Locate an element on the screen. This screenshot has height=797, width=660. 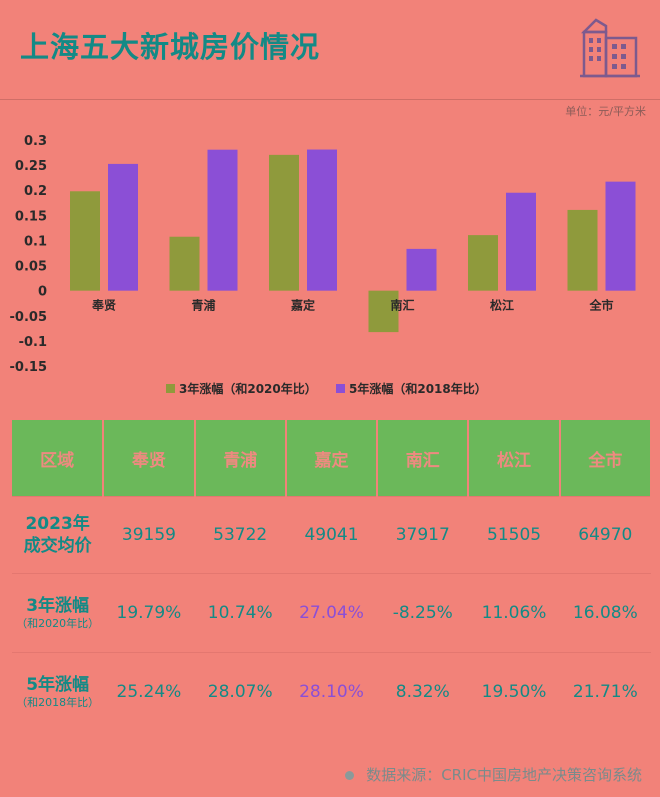
header-cell: 松江 is located at coordinates (514, 458).